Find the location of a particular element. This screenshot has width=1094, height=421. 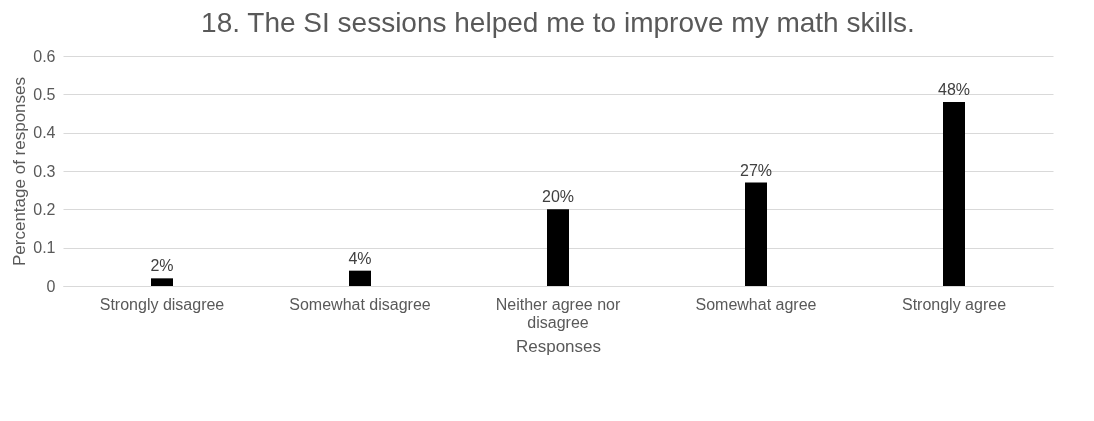

x-tick-label: Somewhat agree is located at coordinates (756, 304).